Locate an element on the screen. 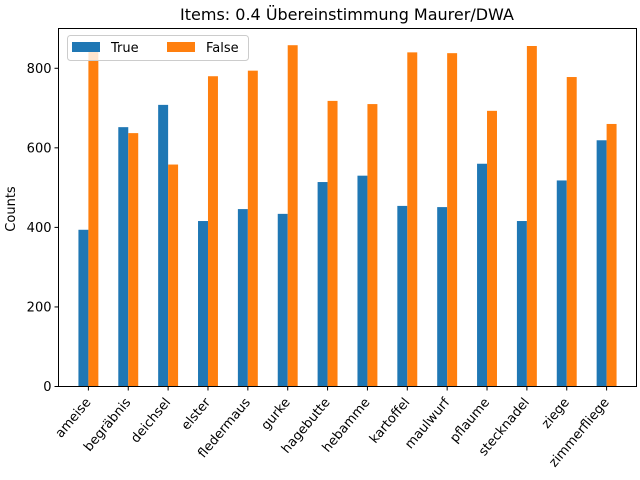  bar-false-pflaume is located at coordinates (492, 248).